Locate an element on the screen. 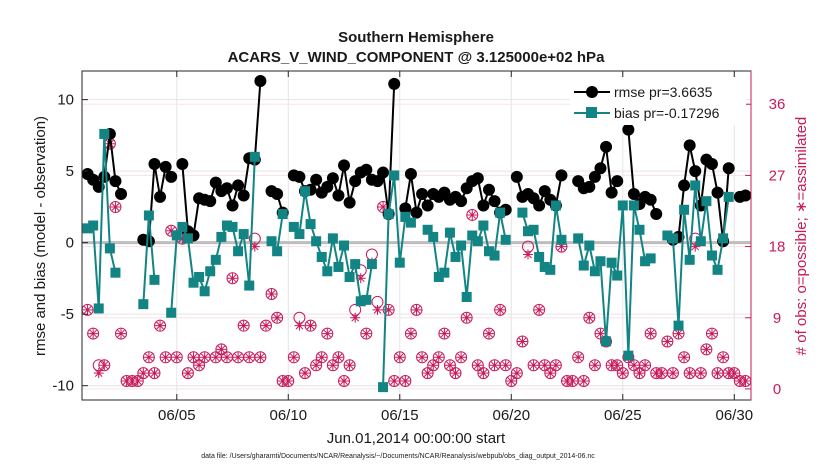 The image size is (830, 470). x-tick-label: 06/25 is located at coordinates (623, 415).